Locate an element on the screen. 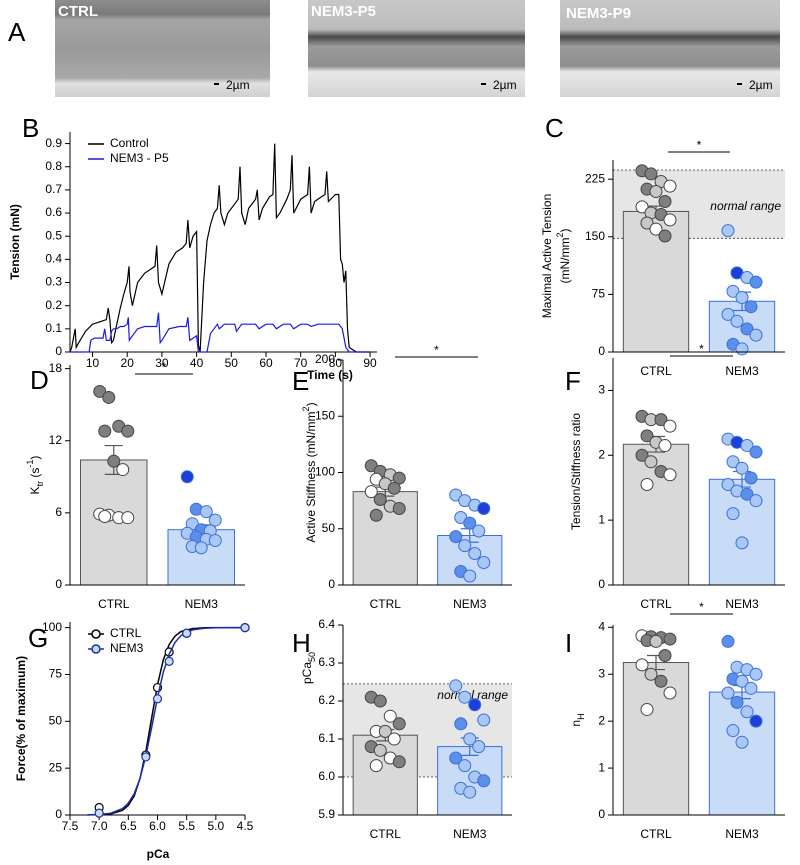  x-tick-label: 7.0 is located at coordinates (99, 826).